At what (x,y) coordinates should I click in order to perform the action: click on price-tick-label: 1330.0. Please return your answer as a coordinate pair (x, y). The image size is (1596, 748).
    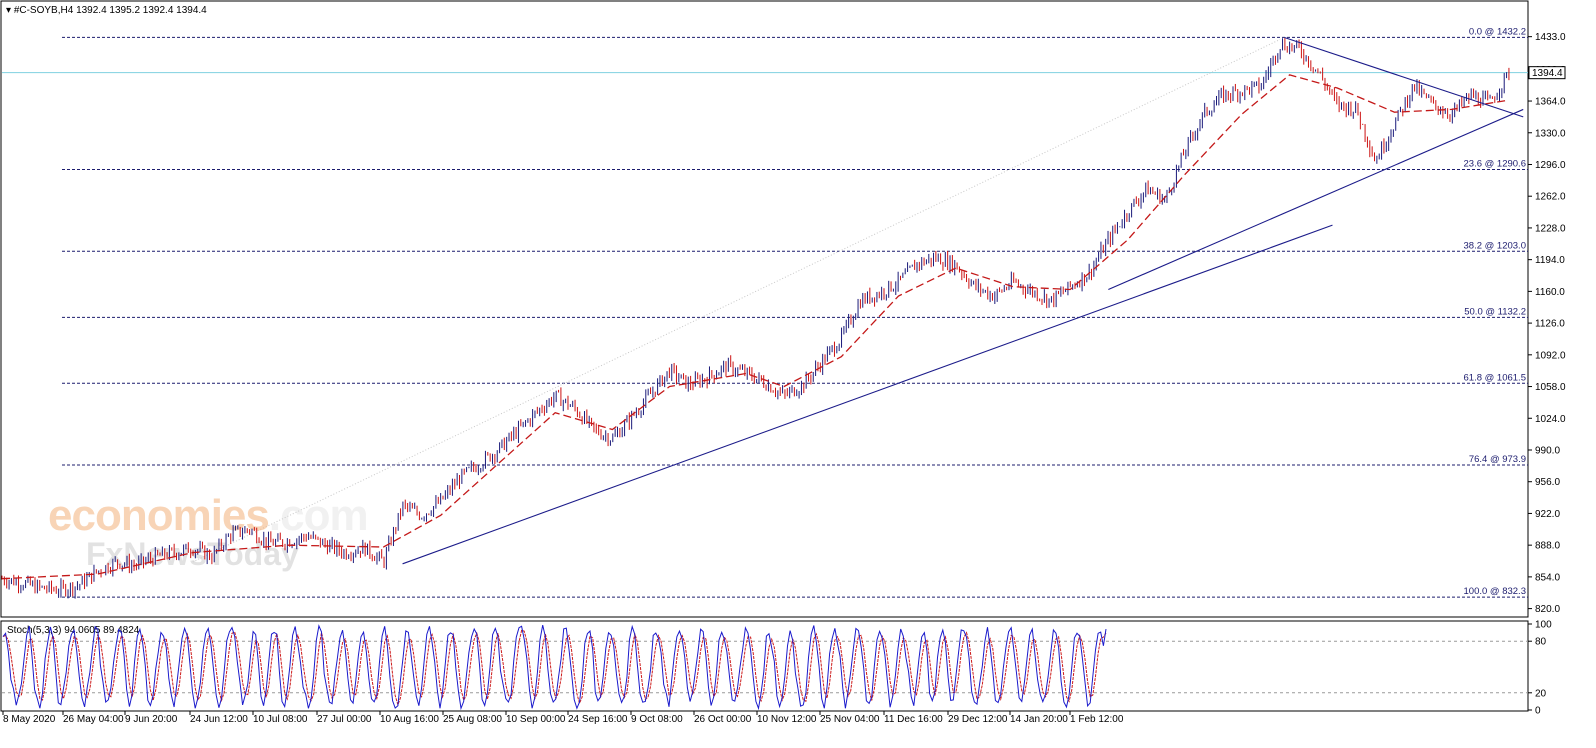
    Looking at the image, I should click on (1550, 133).